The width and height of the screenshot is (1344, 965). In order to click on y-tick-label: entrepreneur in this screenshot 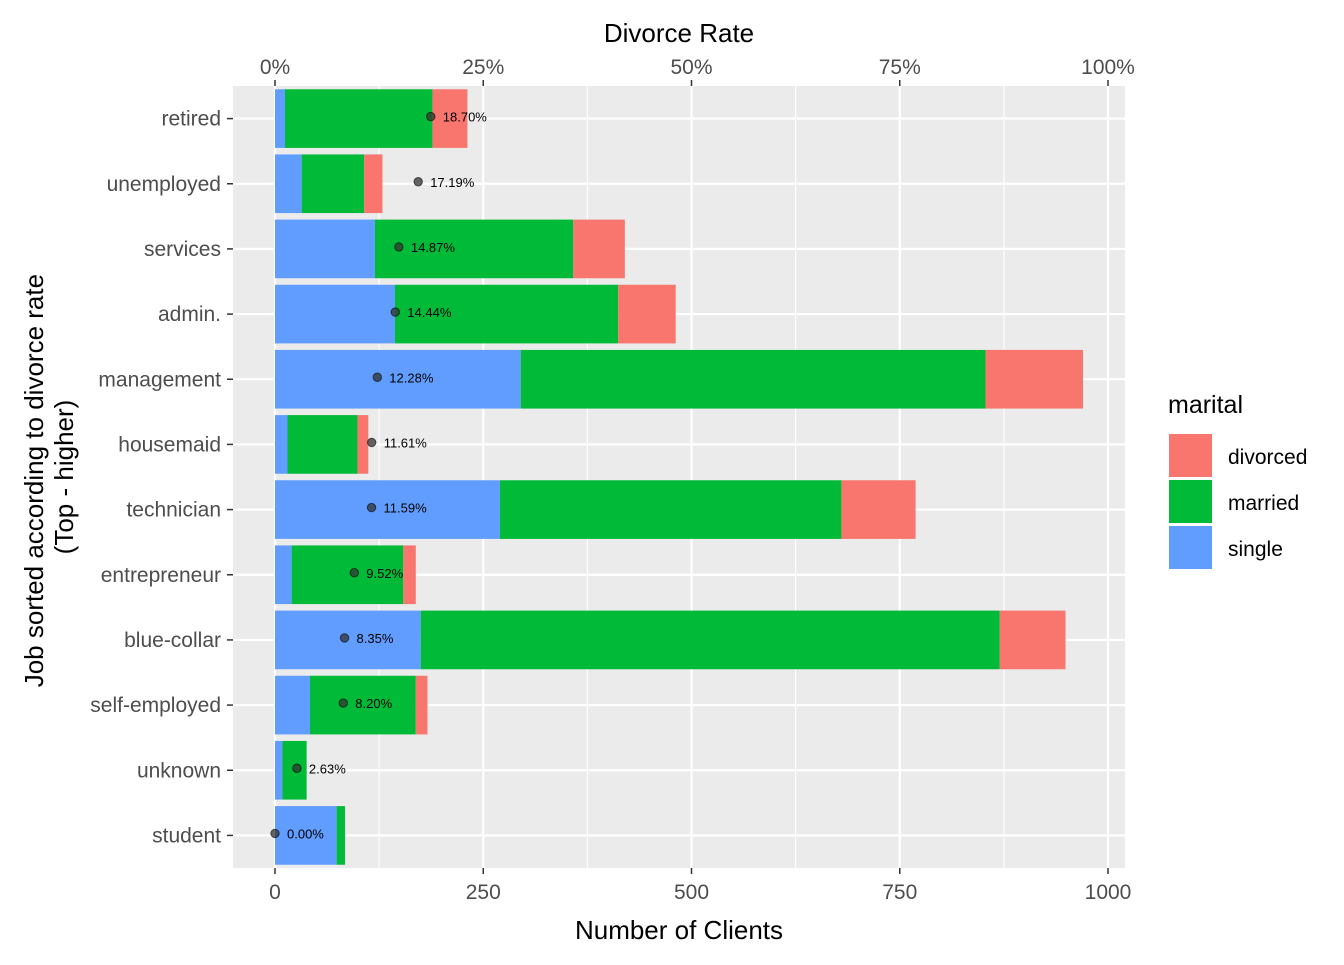, I will do `click(161, 575)`.